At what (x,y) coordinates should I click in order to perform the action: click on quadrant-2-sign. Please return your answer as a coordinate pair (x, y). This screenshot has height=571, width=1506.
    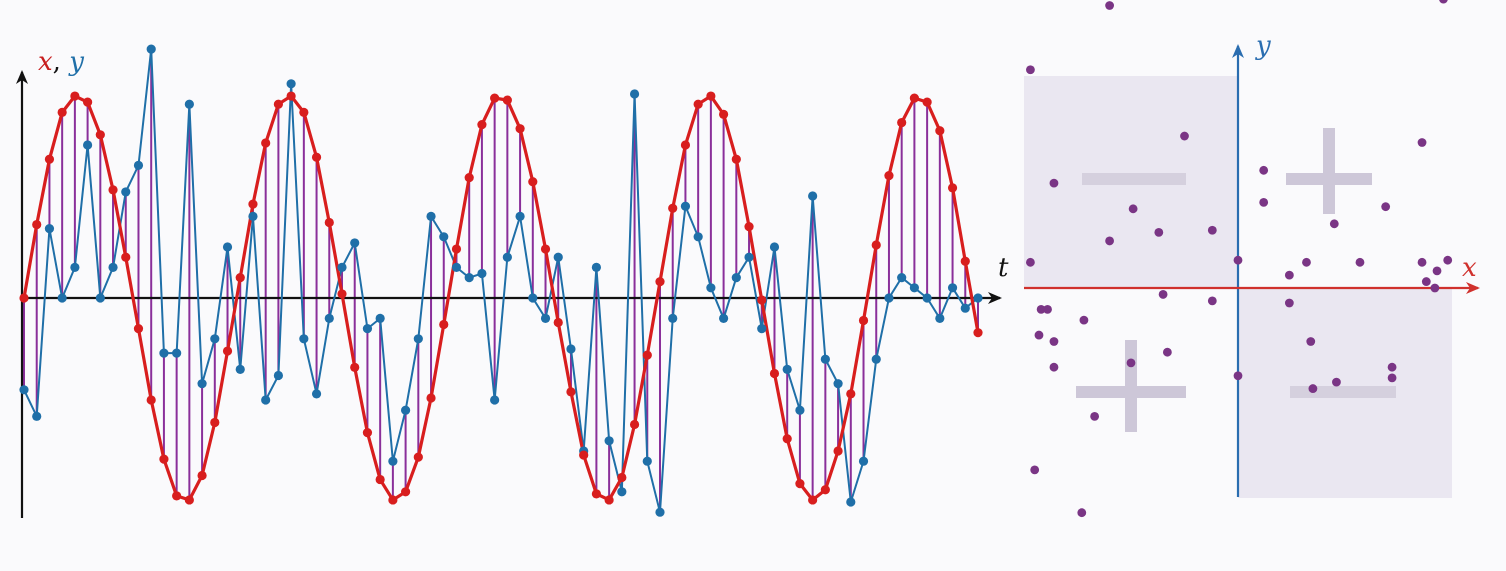
    Looking at the image, I should click on (1134, 179).